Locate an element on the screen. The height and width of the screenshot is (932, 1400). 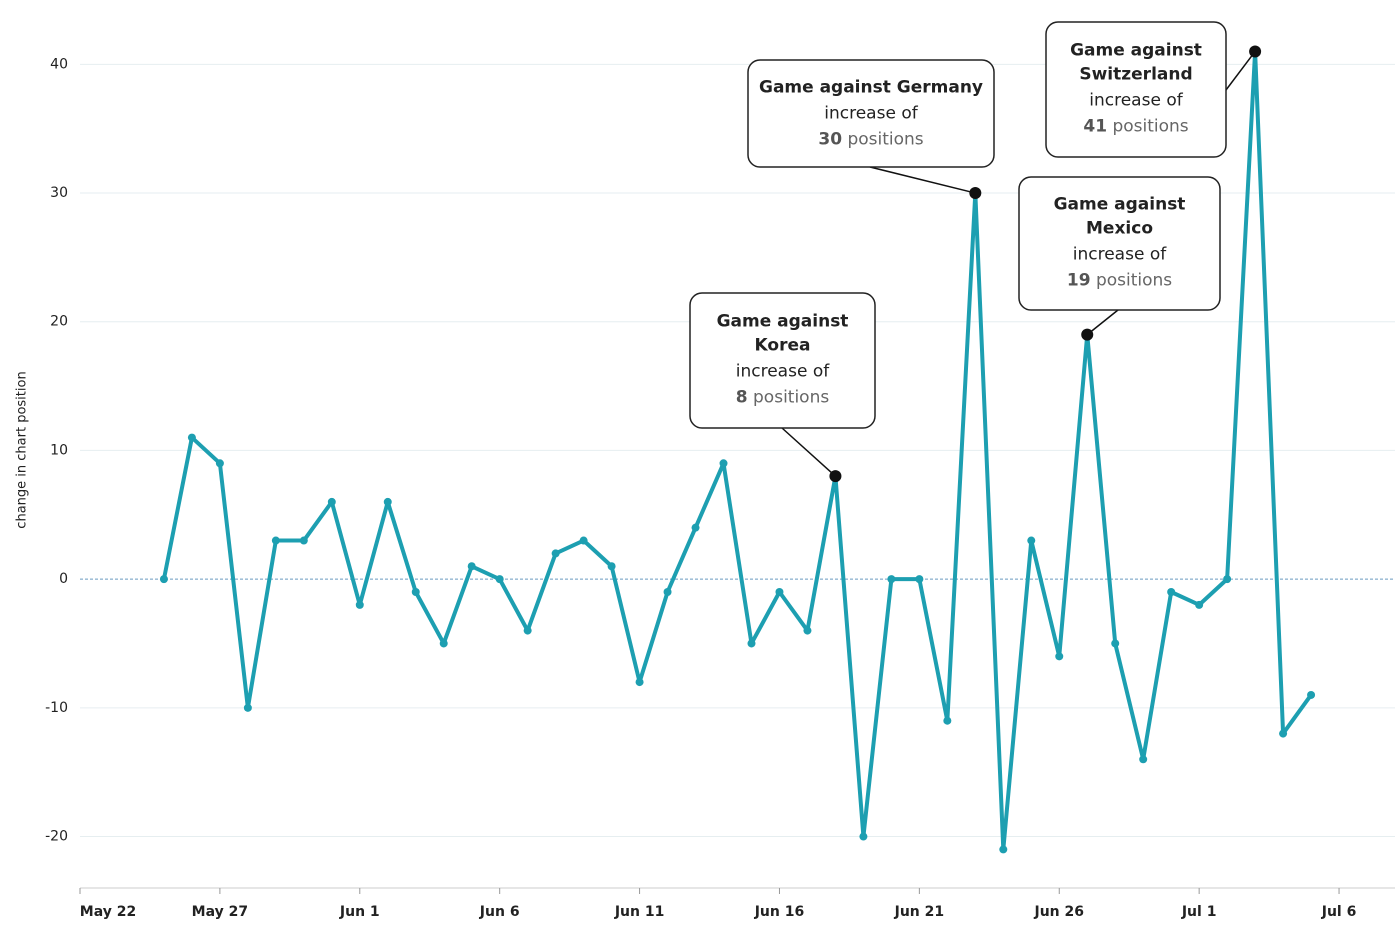
annotation-title: Mexico is located at coordinates (1119, 229).